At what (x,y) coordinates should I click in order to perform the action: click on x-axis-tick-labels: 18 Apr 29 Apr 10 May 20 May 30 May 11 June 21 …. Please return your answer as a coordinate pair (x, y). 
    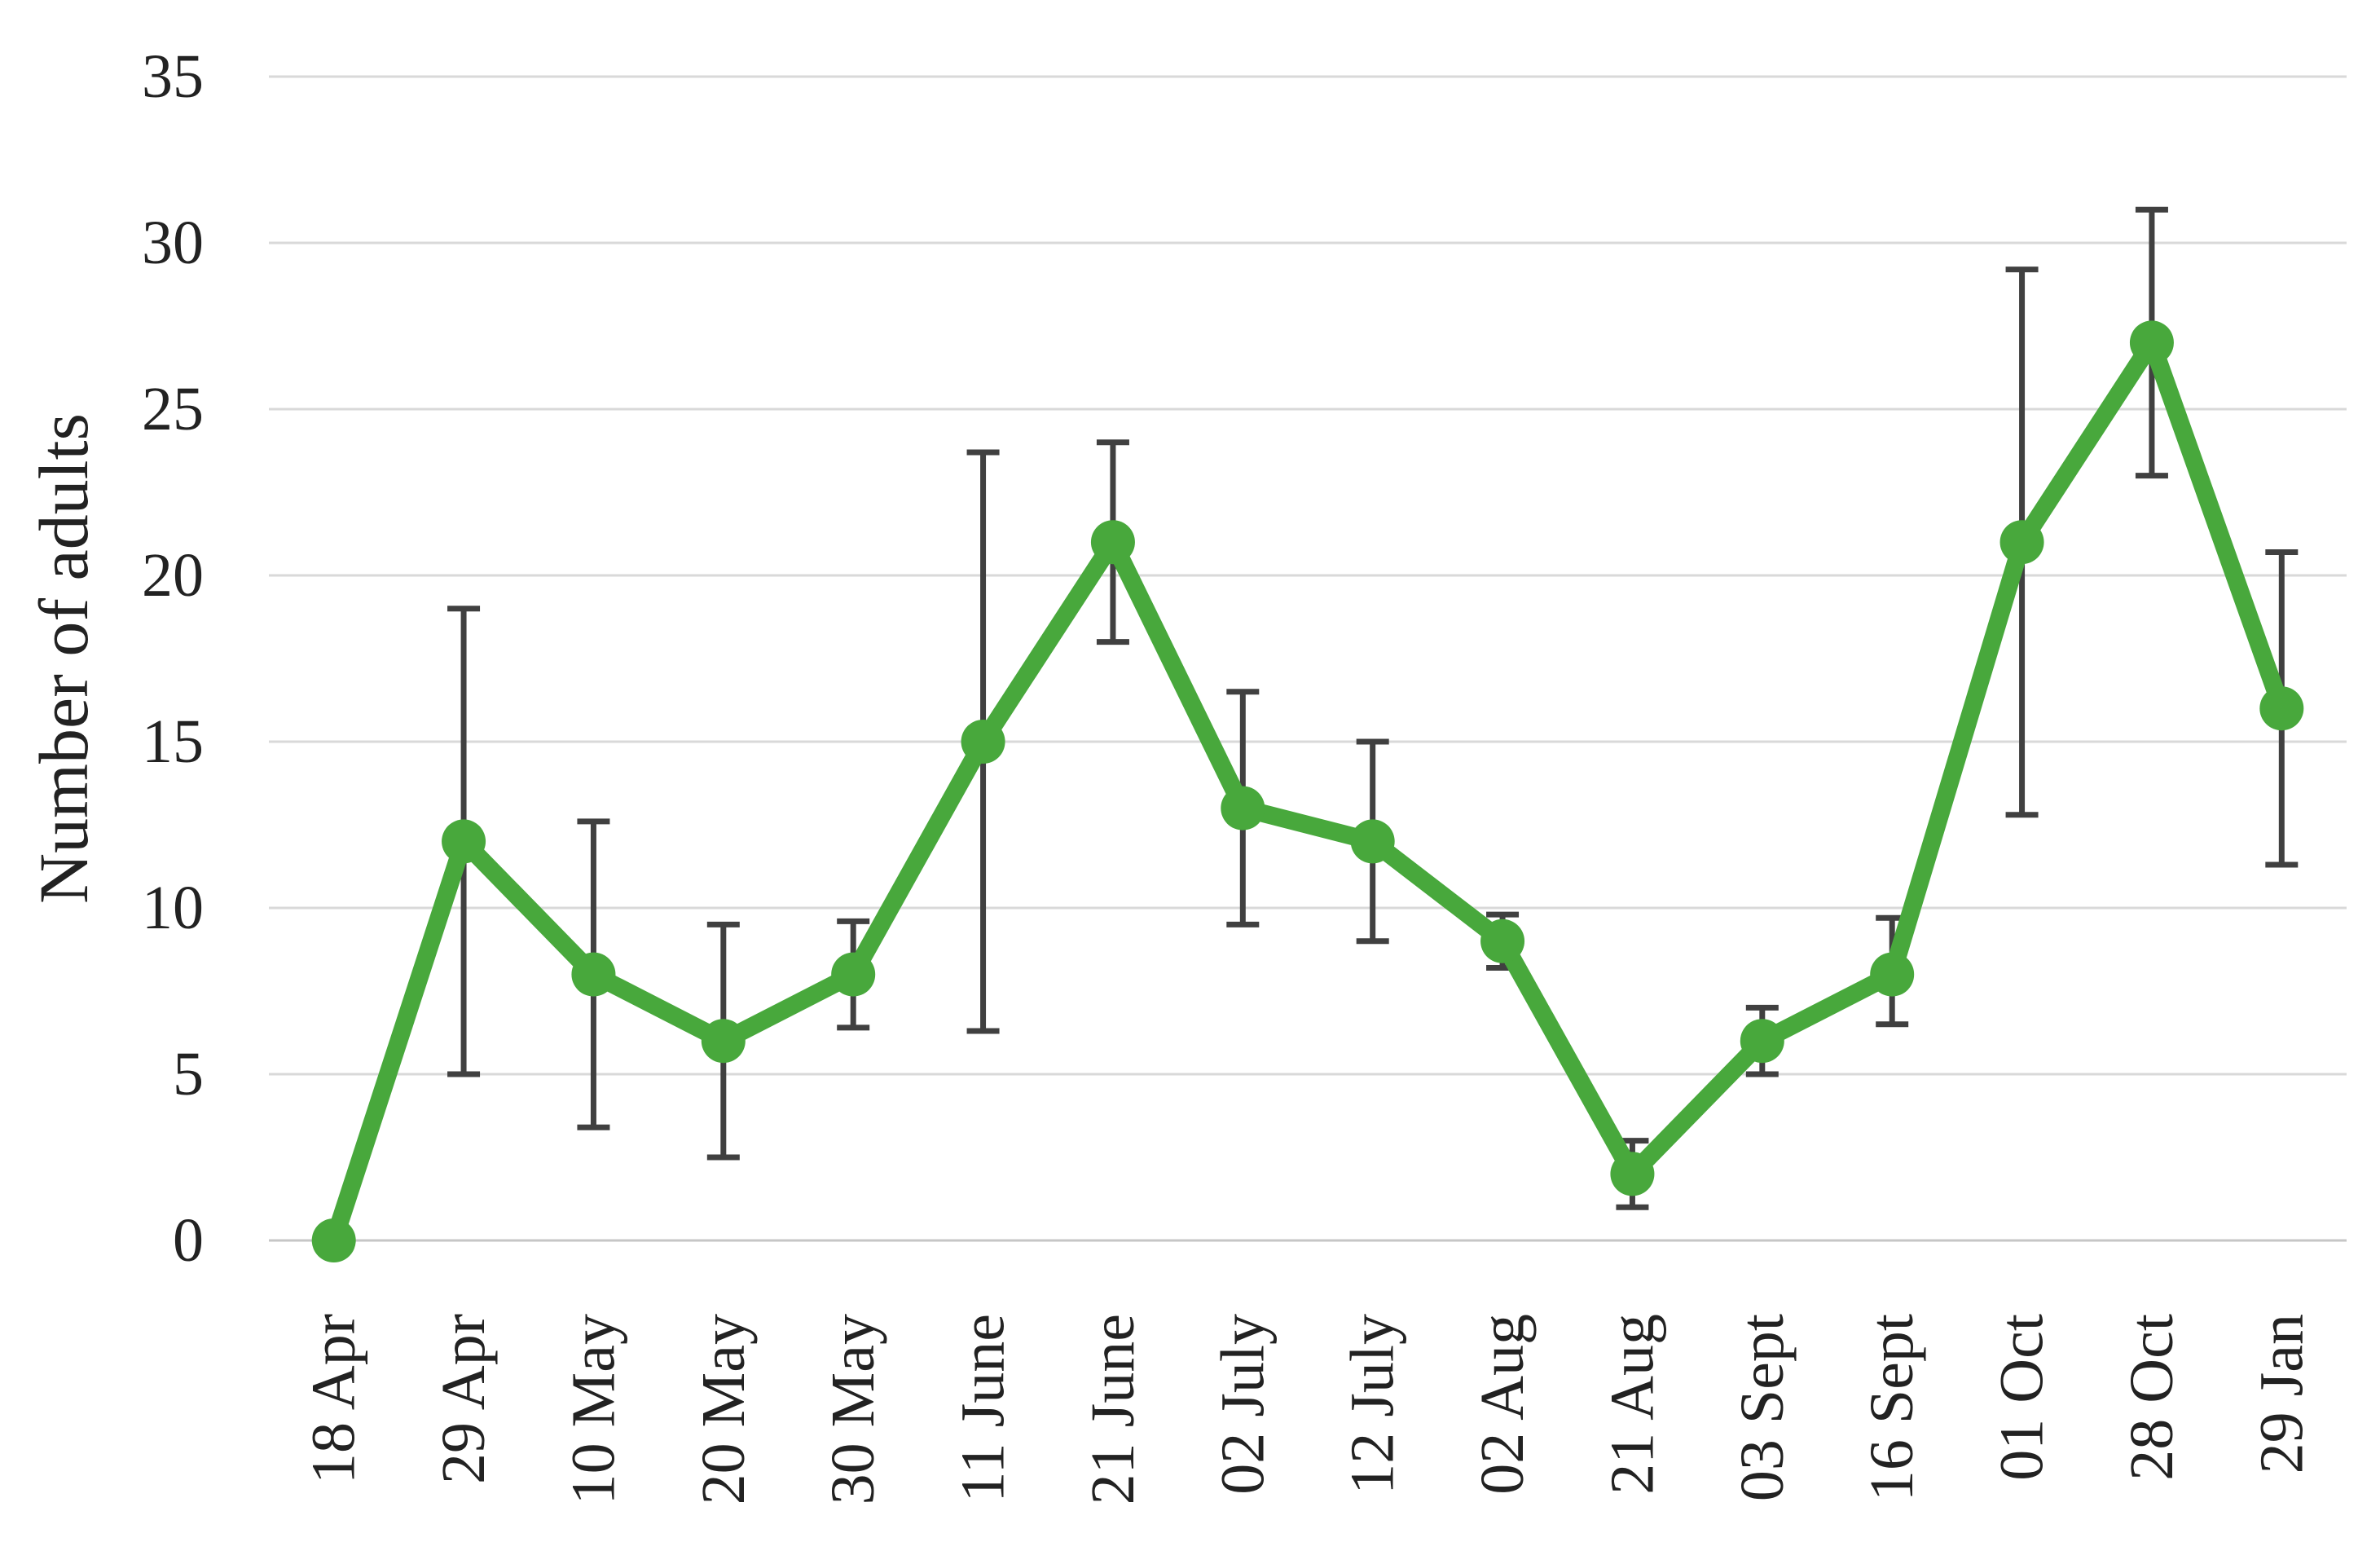
    Looking at the image, I should click on (1308, 1409).